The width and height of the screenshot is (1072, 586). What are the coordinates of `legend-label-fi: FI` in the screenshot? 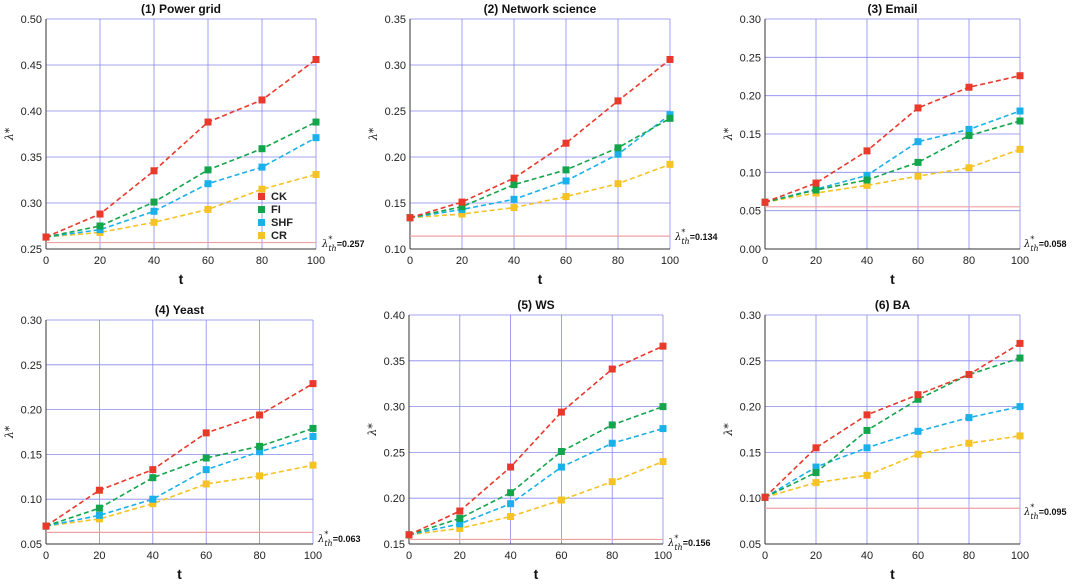 It's located at (276, 210).